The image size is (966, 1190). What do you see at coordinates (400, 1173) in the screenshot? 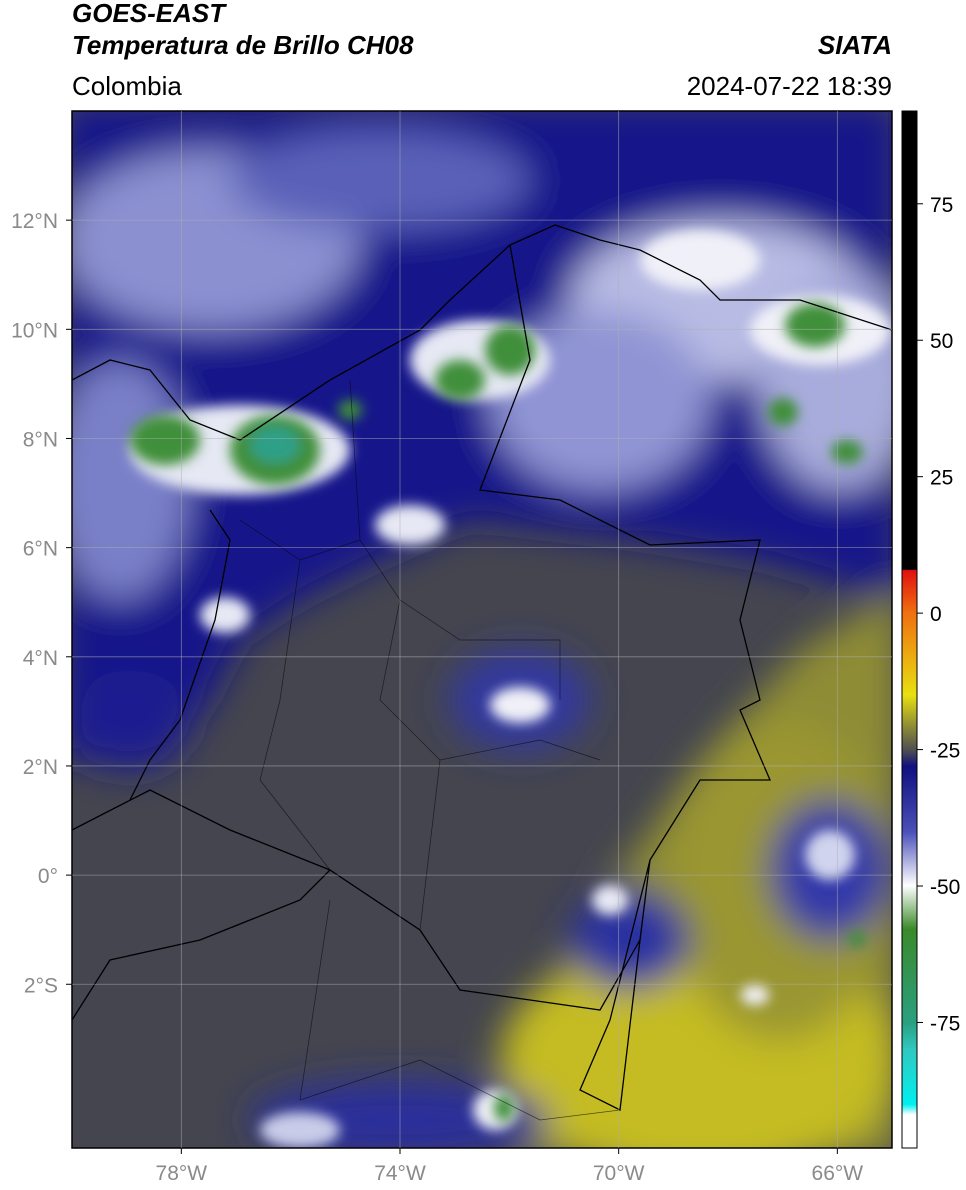
I see `x-tick-label: 74°W` at bounding box center [400, 1173].